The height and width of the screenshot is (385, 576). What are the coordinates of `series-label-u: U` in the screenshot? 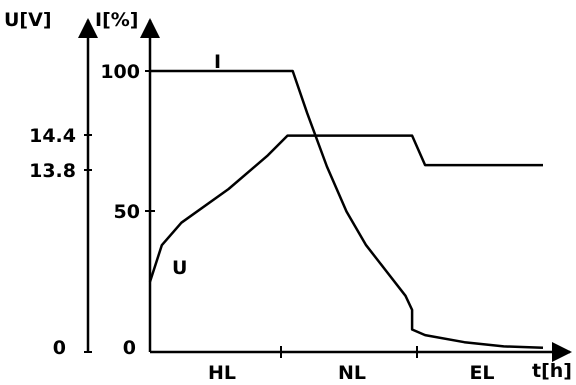 It's located at (179, 268).